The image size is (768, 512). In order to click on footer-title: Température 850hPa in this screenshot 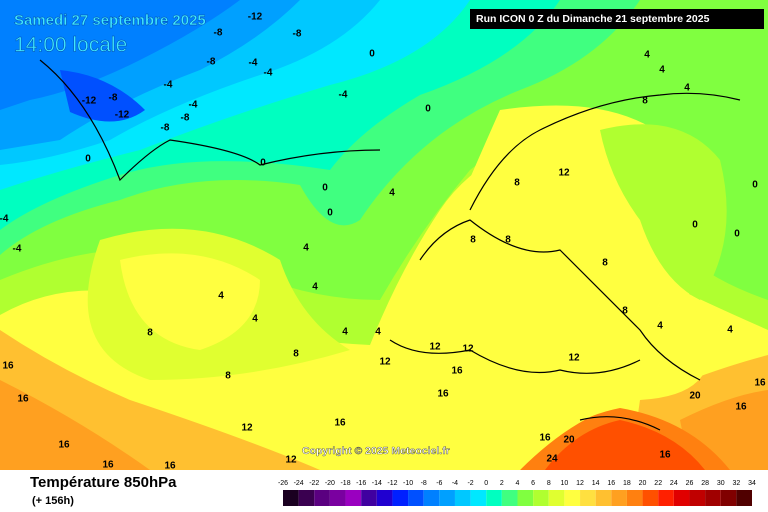, I will do `click(103, 482)`.